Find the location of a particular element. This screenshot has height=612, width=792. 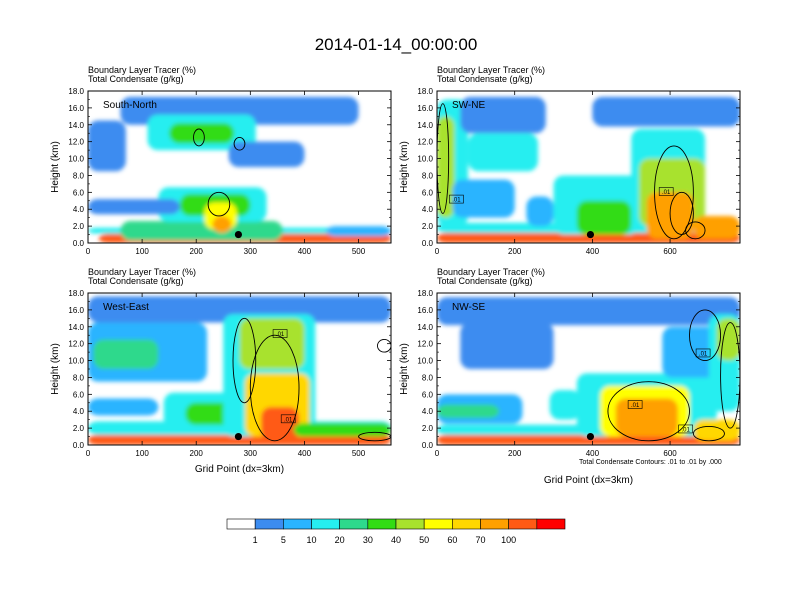

y-tick-label: 12.0 is located at coordinates (76, 142).